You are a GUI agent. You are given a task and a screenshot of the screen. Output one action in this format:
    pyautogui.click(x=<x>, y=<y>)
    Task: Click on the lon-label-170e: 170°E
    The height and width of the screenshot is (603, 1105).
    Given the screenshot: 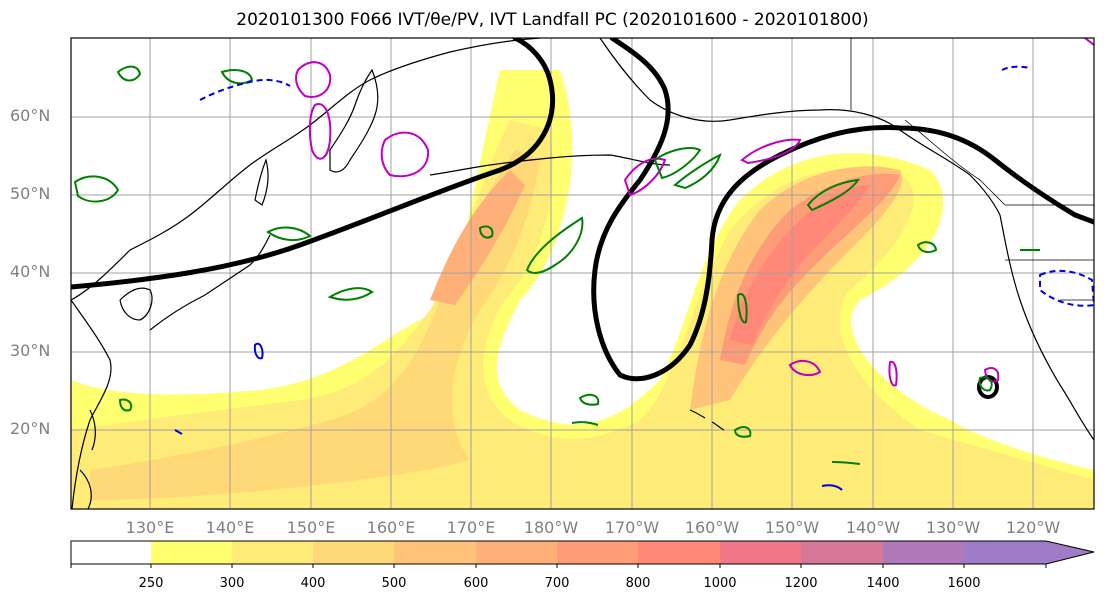 What is the action you would take?
    pyautogui.click(x=471, y=527)
    